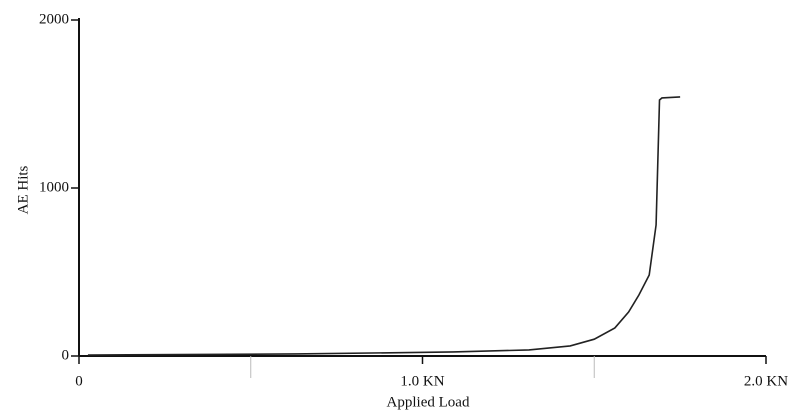  Describe the element at coordinates (428, 402) in the screenshot. I see `x-axis-label: Applied Load` at that location.